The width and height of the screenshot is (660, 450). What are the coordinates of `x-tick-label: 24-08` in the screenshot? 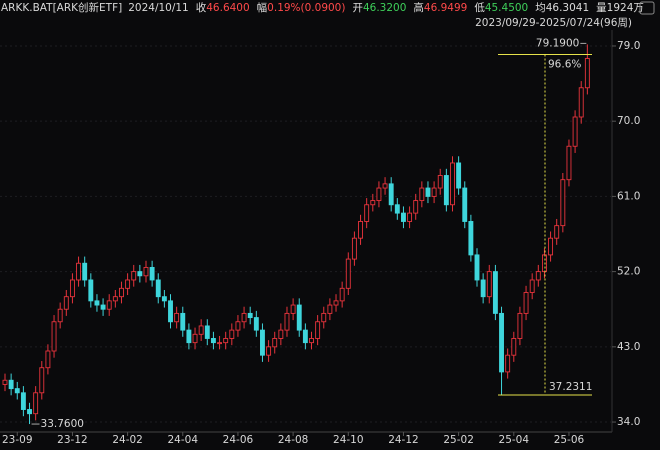 It's located at (293, 440).